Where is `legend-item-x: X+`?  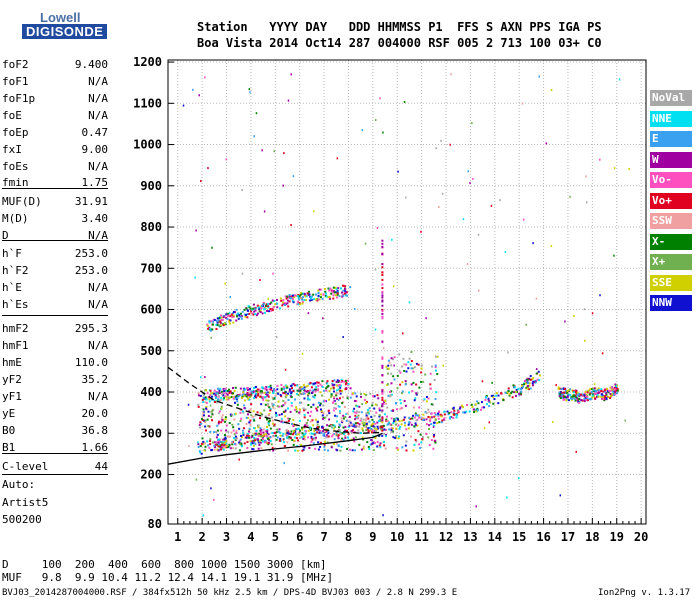
legend-item-x: X+ is located at coordinates (671, 262).